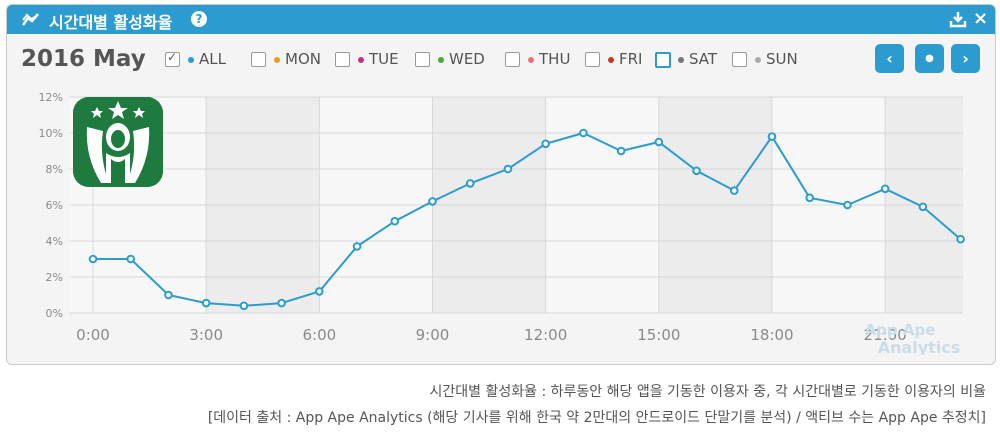 The height and width of the screenshot is (441, 1000). I want to click on watermark-text: Analytics, so click(919, 346).